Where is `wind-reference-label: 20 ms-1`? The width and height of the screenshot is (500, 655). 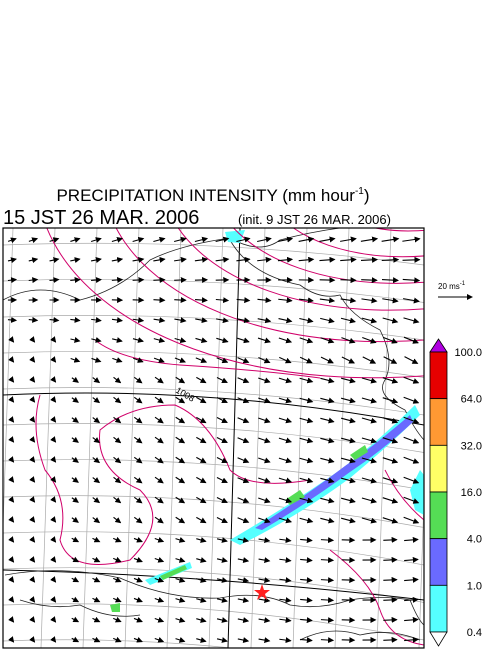 wind-reference-label: 20 ms-1 is located at coordinates (452, 286).